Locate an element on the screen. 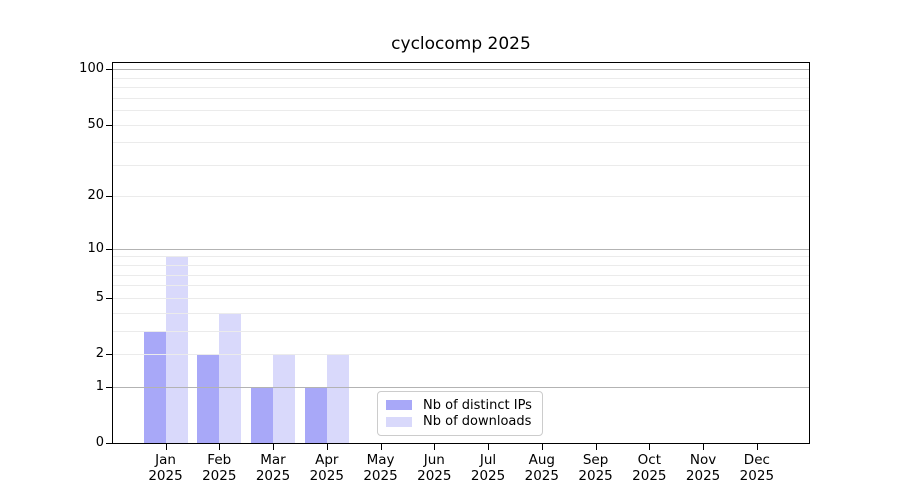  x-tick-label: Apr 2025 is located at coordinates (327, 468).